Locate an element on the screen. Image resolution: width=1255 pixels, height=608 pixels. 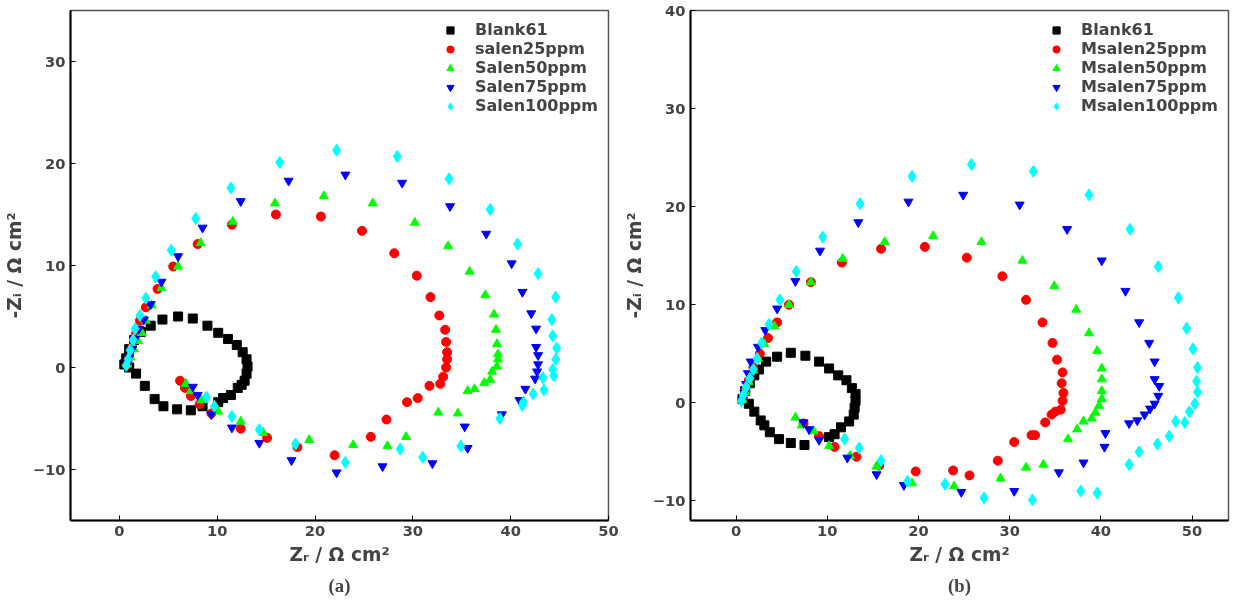
legend-label: Salen50ppm is located at coordinates (530, 67).